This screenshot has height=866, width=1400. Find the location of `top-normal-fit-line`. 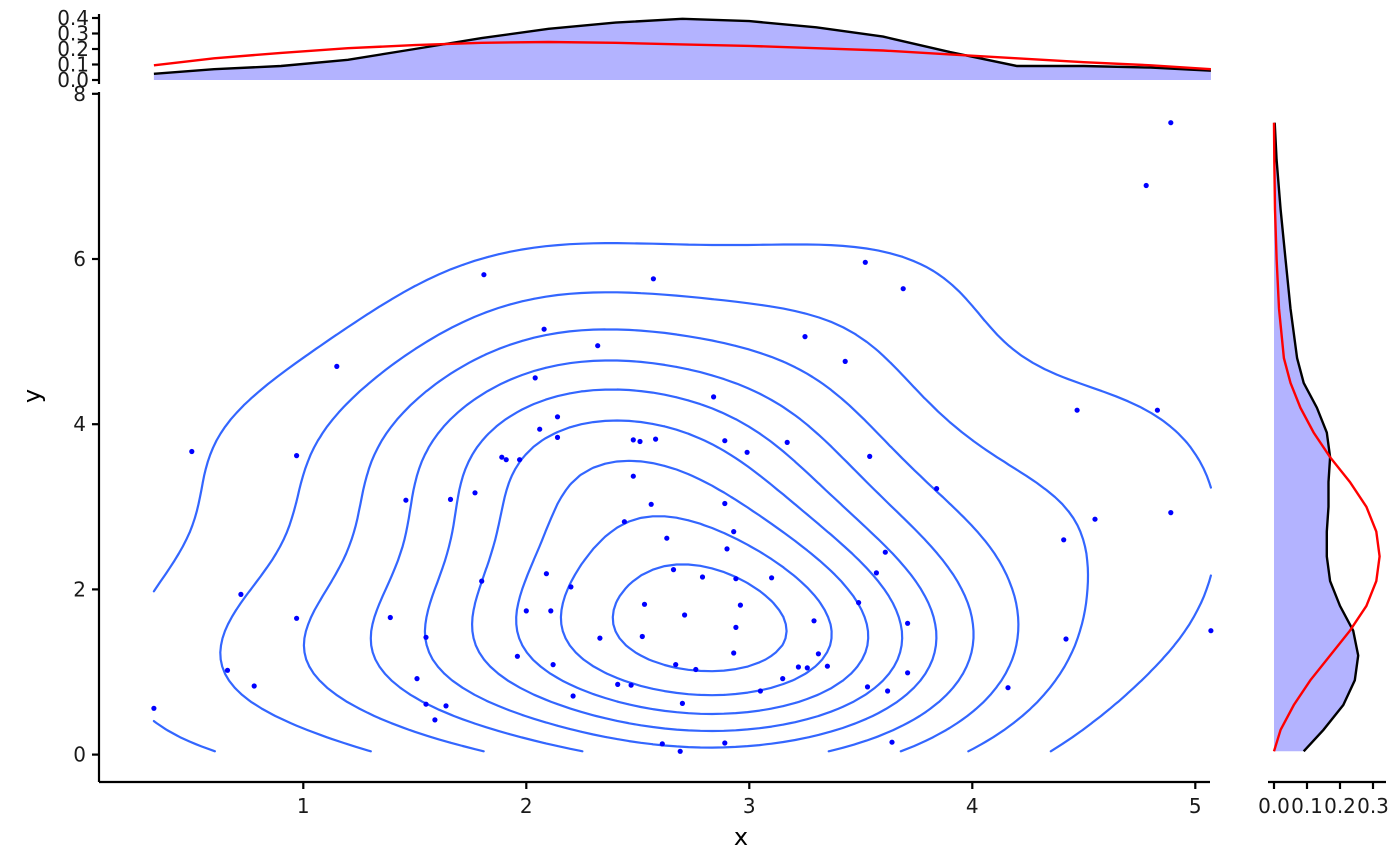

top-normal-fit-line is located at coordinates (682, 55).